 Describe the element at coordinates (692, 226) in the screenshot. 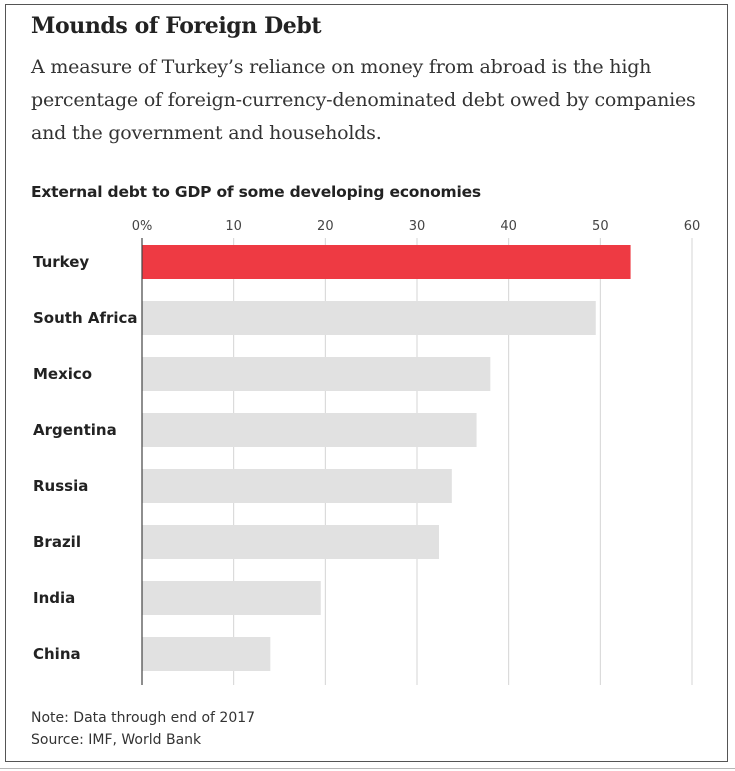

I see `x-tick-label: 60` at that location.